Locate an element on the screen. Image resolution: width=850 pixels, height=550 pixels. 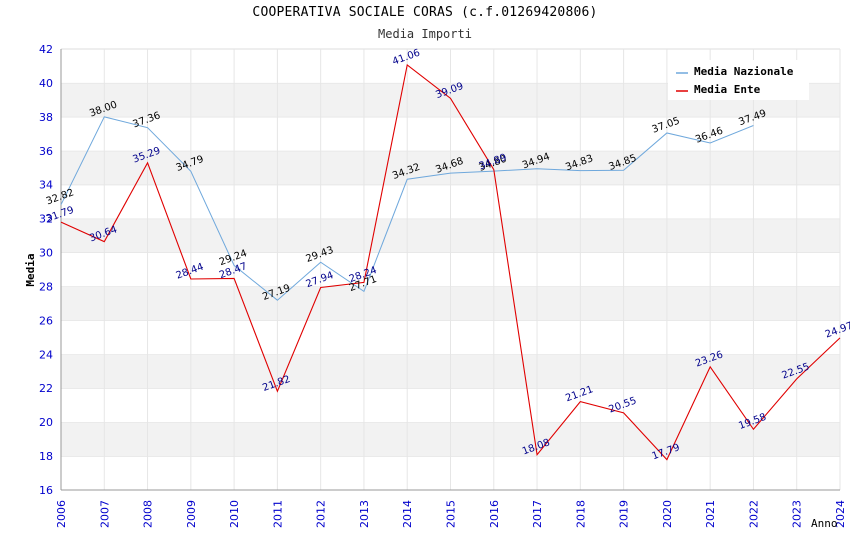
legend: Media Nazionale Media Ente is located at coordinates (738, 80).